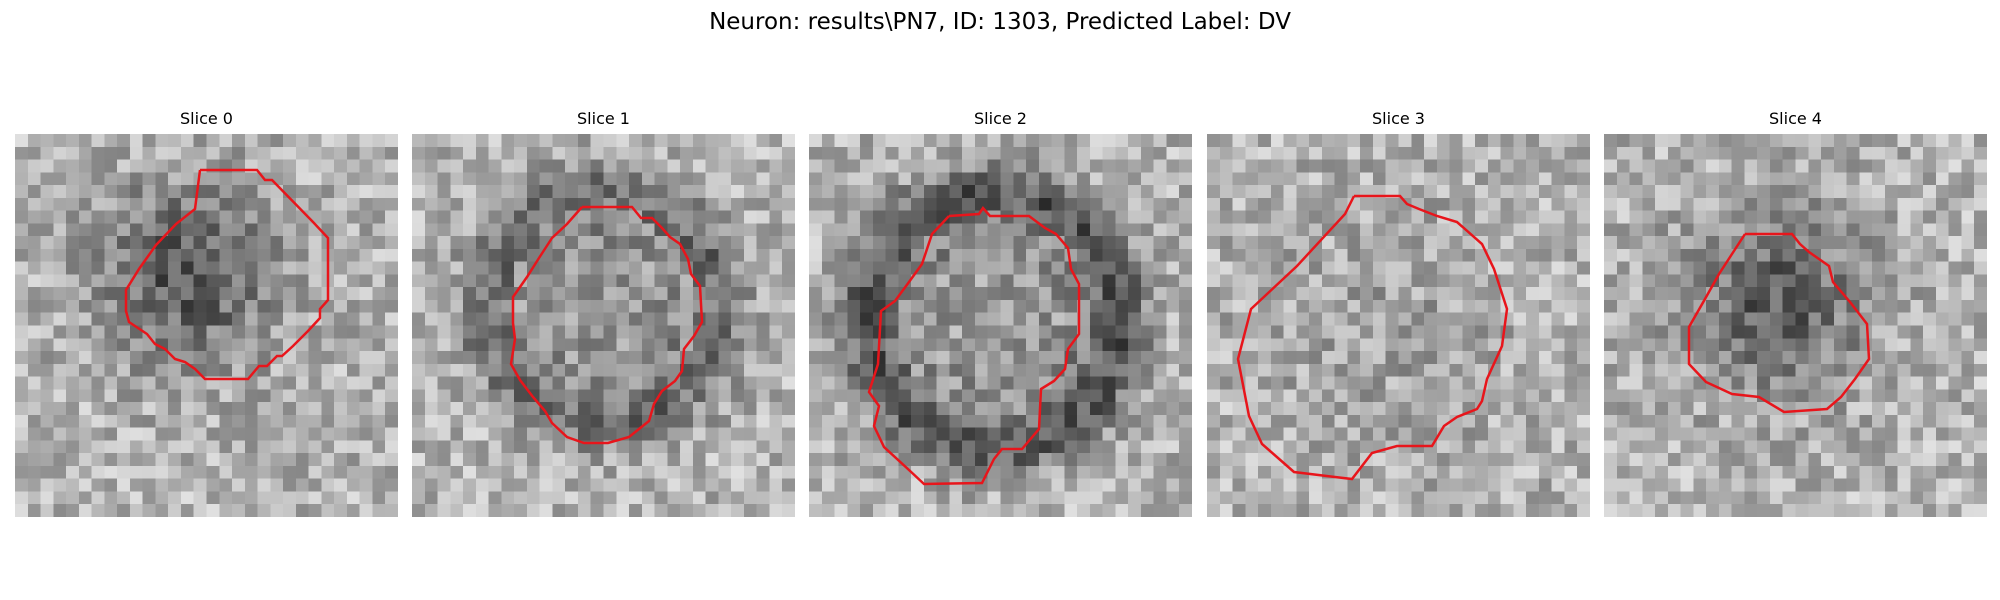 This screenshot has height=600, width=2000. What do you see at coordinates (1000, 118) in the screenshot?
I see `slice-title-2: Slice 2` at bounding box center [1000, 118].